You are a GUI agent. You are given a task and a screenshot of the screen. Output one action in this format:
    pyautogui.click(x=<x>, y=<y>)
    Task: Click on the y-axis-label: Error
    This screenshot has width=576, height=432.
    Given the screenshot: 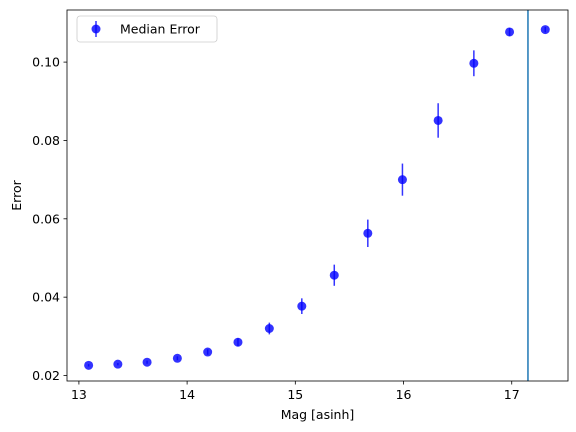 What is the action you would take?
    pyautogui.click(x=16, y=194)
    